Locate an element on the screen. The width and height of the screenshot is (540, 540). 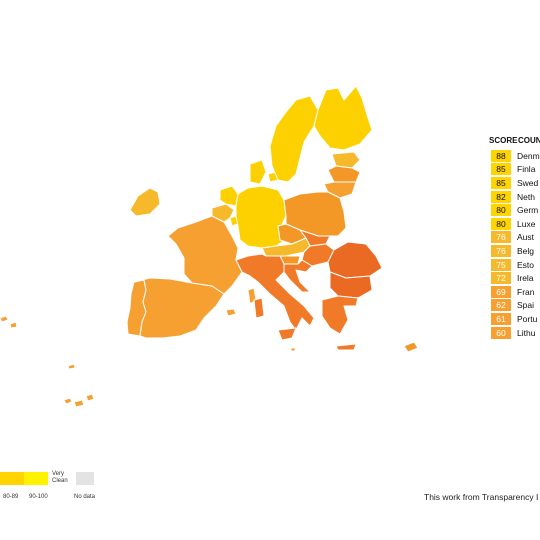
score-table-row: 75 Esto is located at coordinates (514, 265).